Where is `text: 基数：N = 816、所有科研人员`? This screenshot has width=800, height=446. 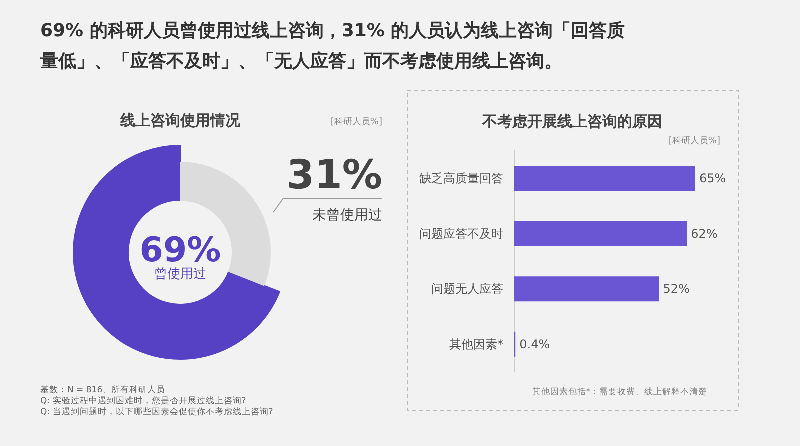
text: 基数：N = 816、所有科研人员 is located at coordinates (103, 390).